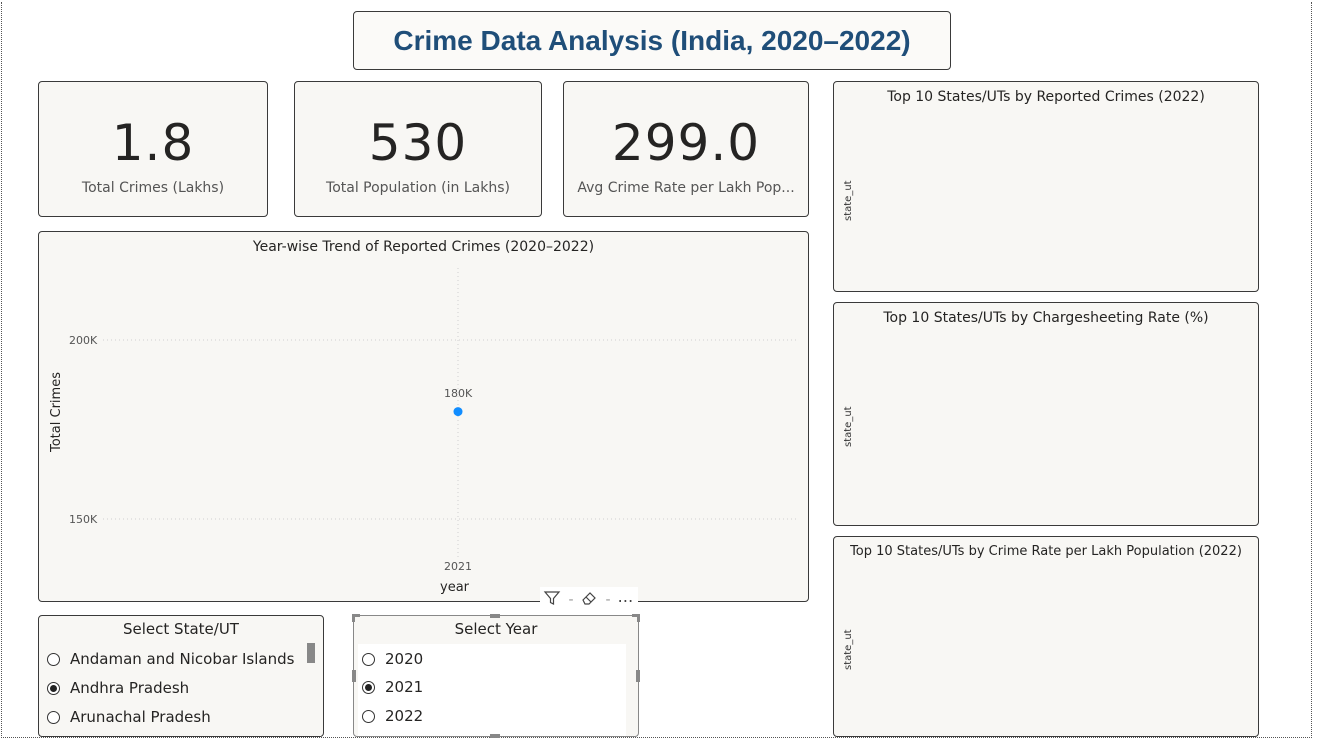  What do you see at coordinates (56, 412) in the screenshot?
I see `y-axis-title: Total Crimes` at bounding box center [56, 412].